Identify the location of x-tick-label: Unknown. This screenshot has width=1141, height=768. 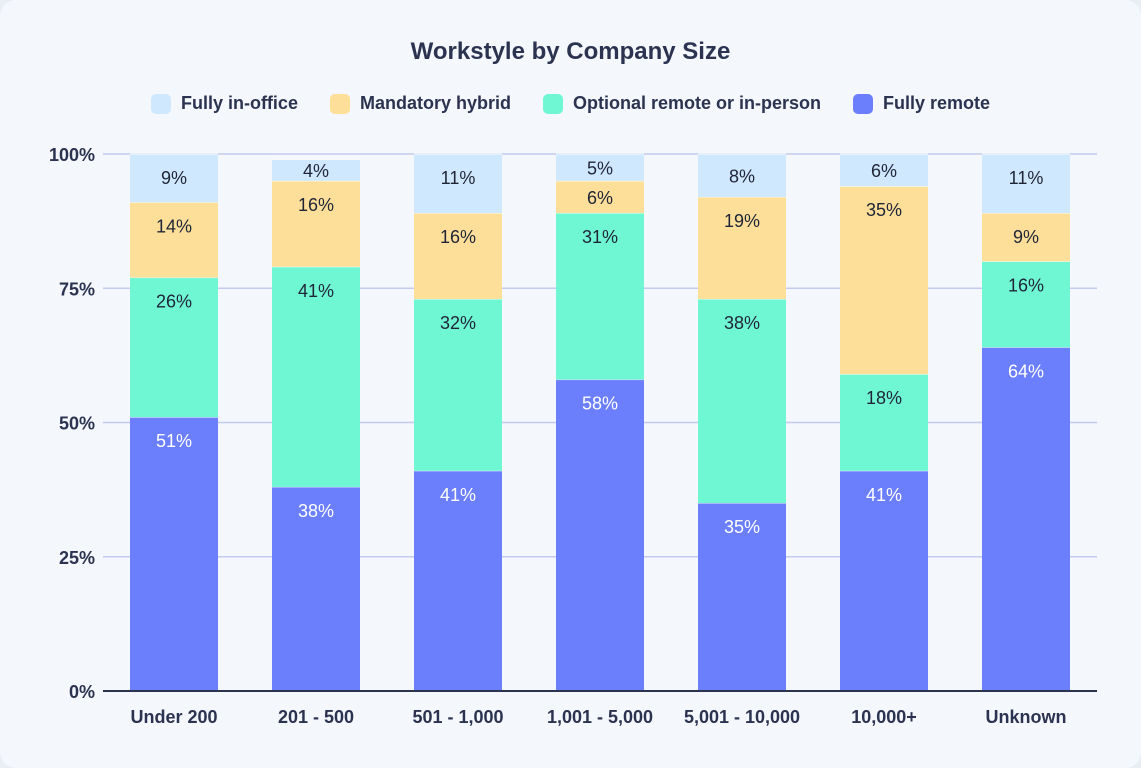
(1026, 717).